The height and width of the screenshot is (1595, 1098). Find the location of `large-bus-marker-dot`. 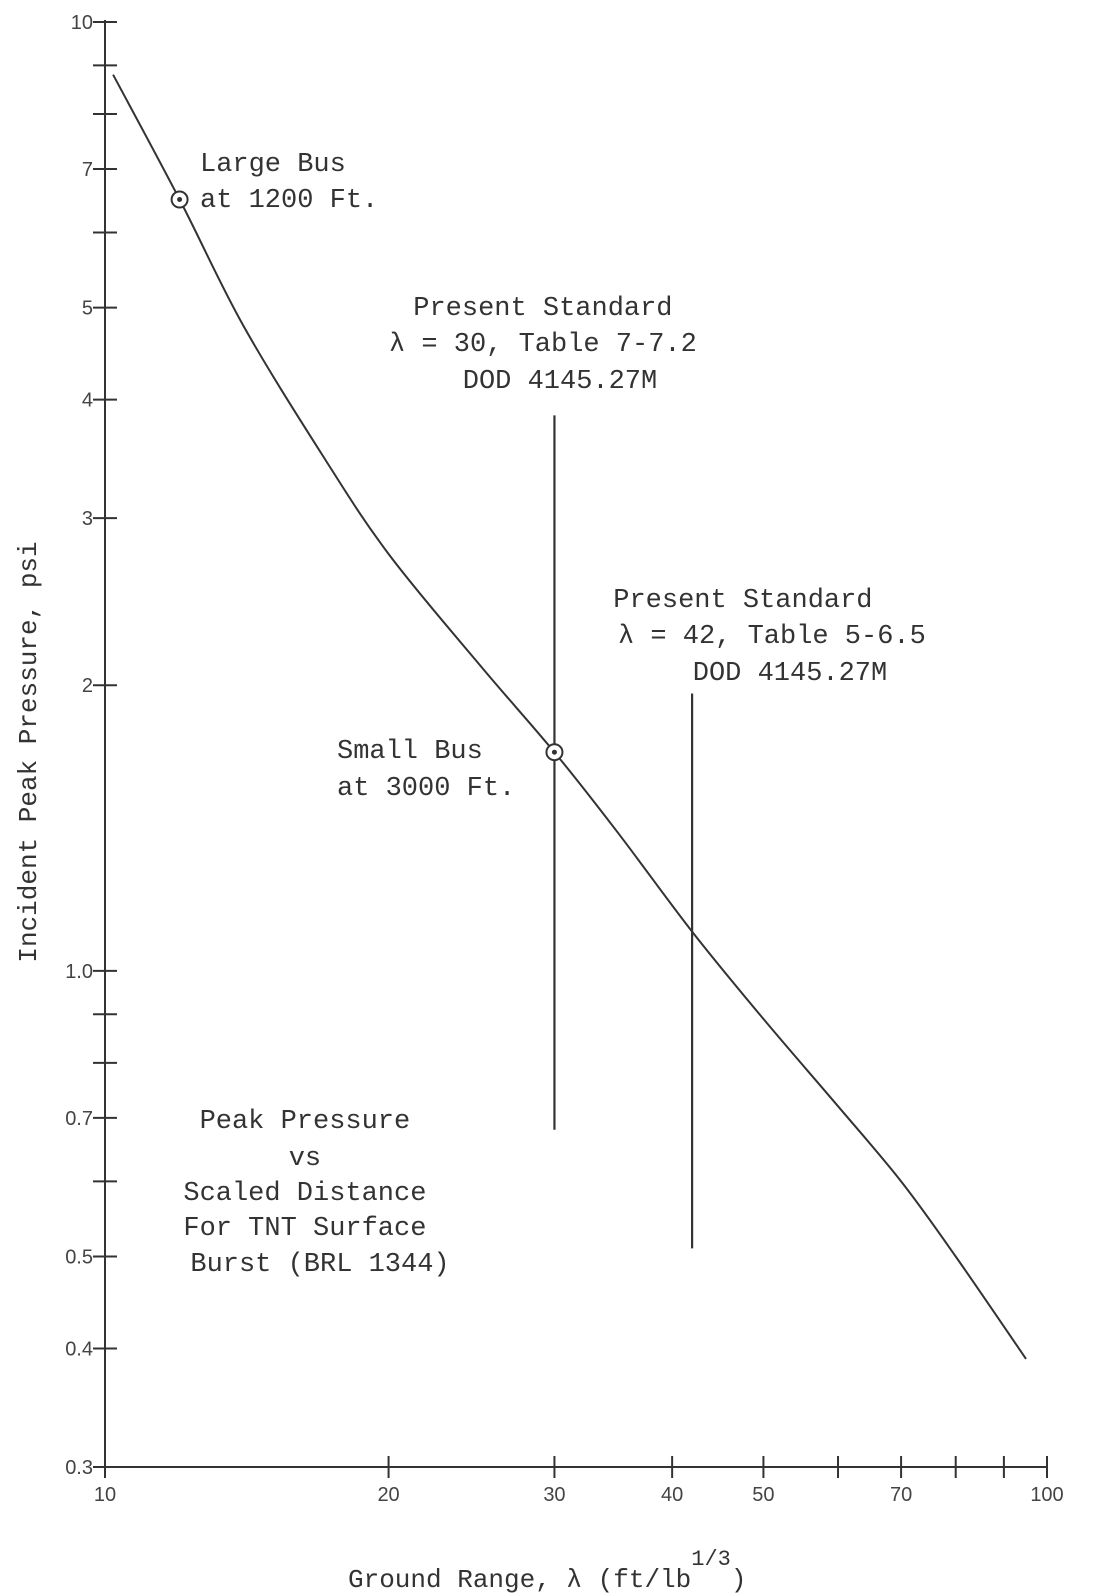

large-bus-marker-dot is located at coordinates (180, 200).